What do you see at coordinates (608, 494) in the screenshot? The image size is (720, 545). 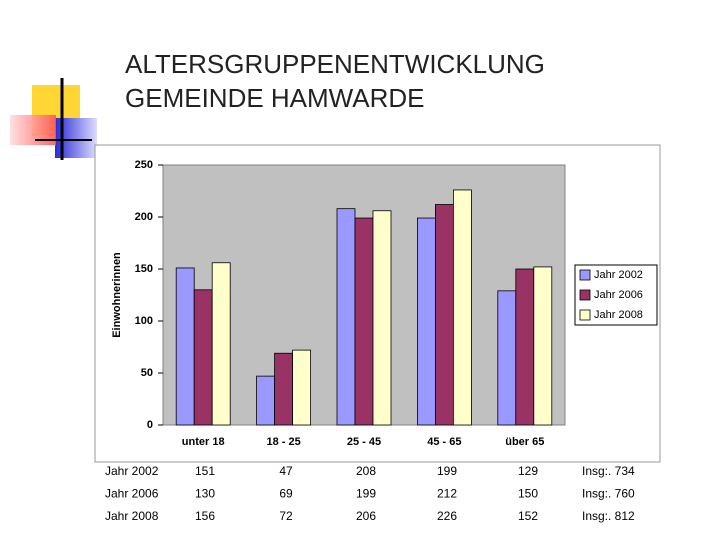 I see `table-total: Insg:. 760` at bounding box center [608, 494].